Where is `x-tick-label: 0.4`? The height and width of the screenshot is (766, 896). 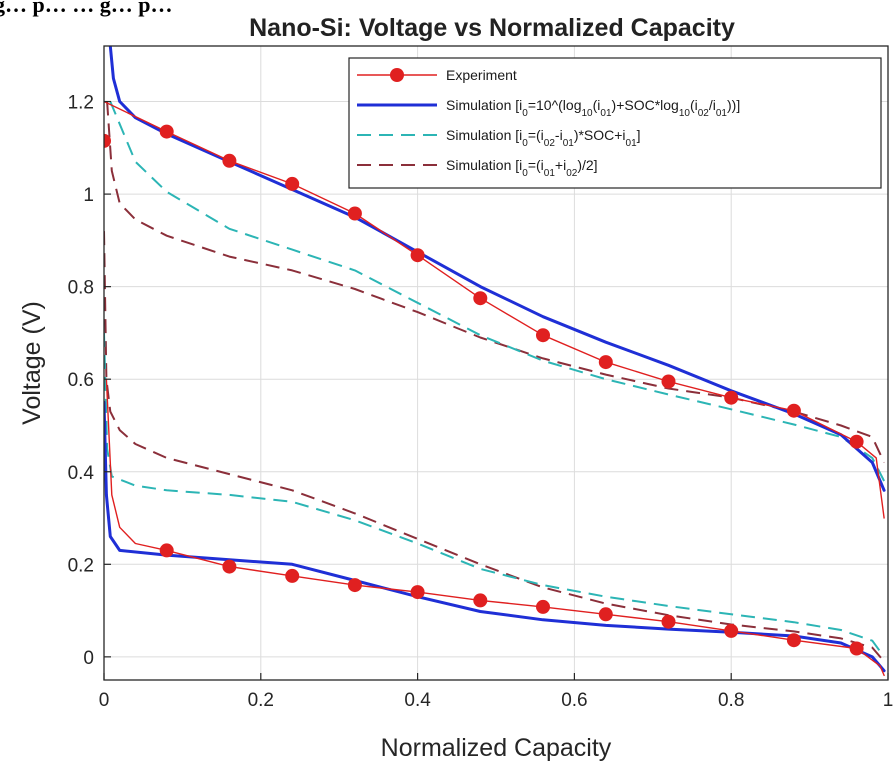
x-tick-label: 0.4 is located at coordinates (417, 700).